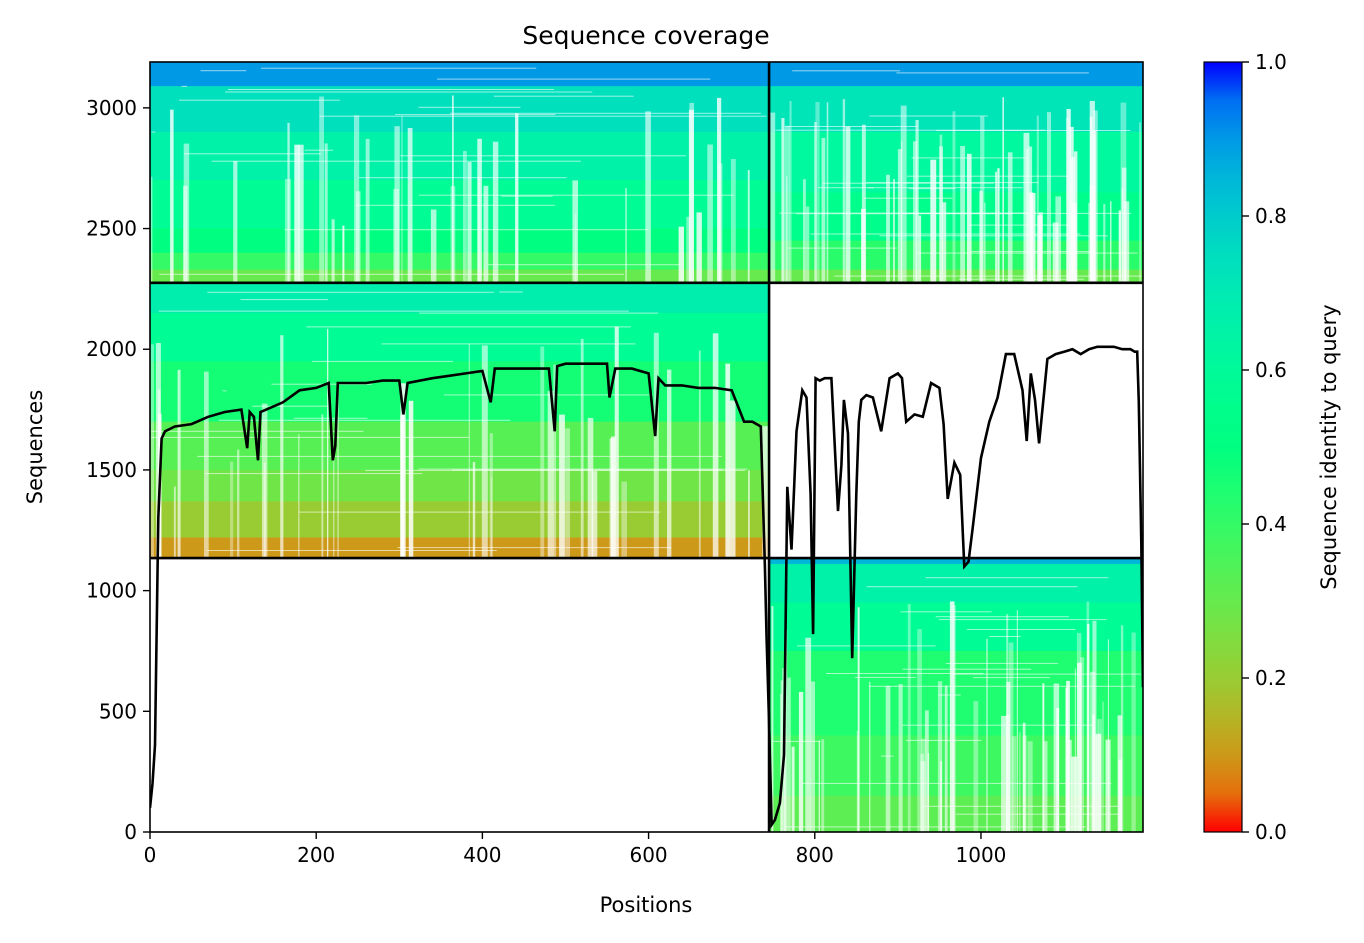 The height and width of the screenshot is (943, 1364). Describe the element at coordinates (1271, 678) in the screenshot. I see `colorbar-tick-label: 0.2` at that location.